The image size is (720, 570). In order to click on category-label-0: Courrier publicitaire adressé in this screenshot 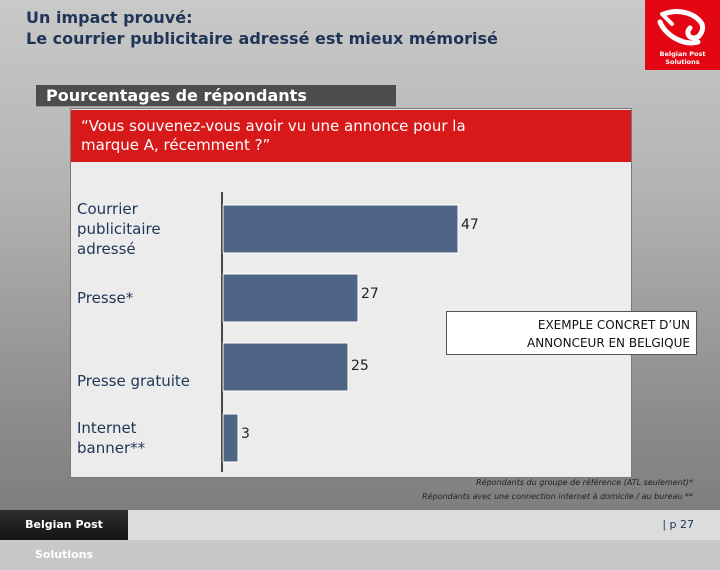, I will do `click(119, 229)`.